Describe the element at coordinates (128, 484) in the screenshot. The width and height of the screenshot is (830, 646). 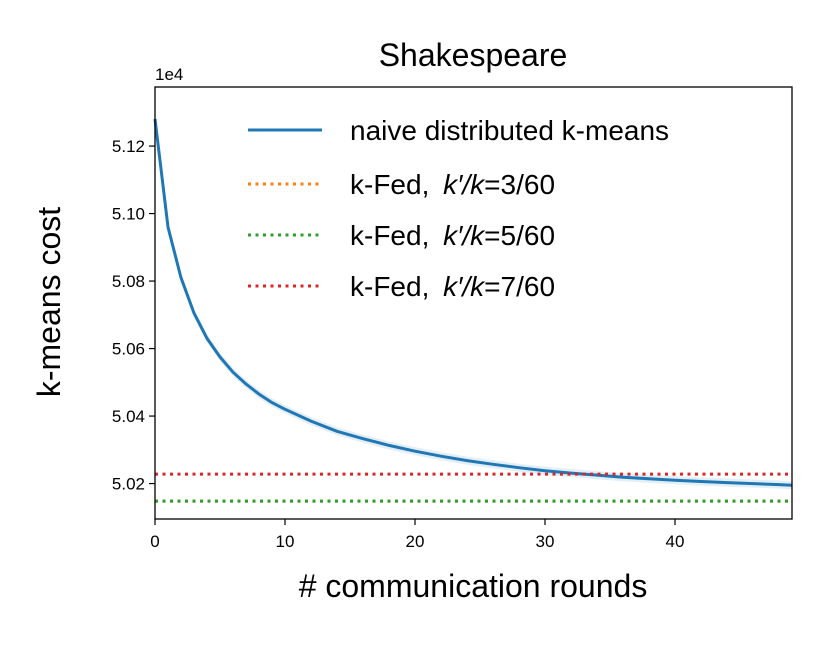
I see `y-tick-label: 5.02` at that location.